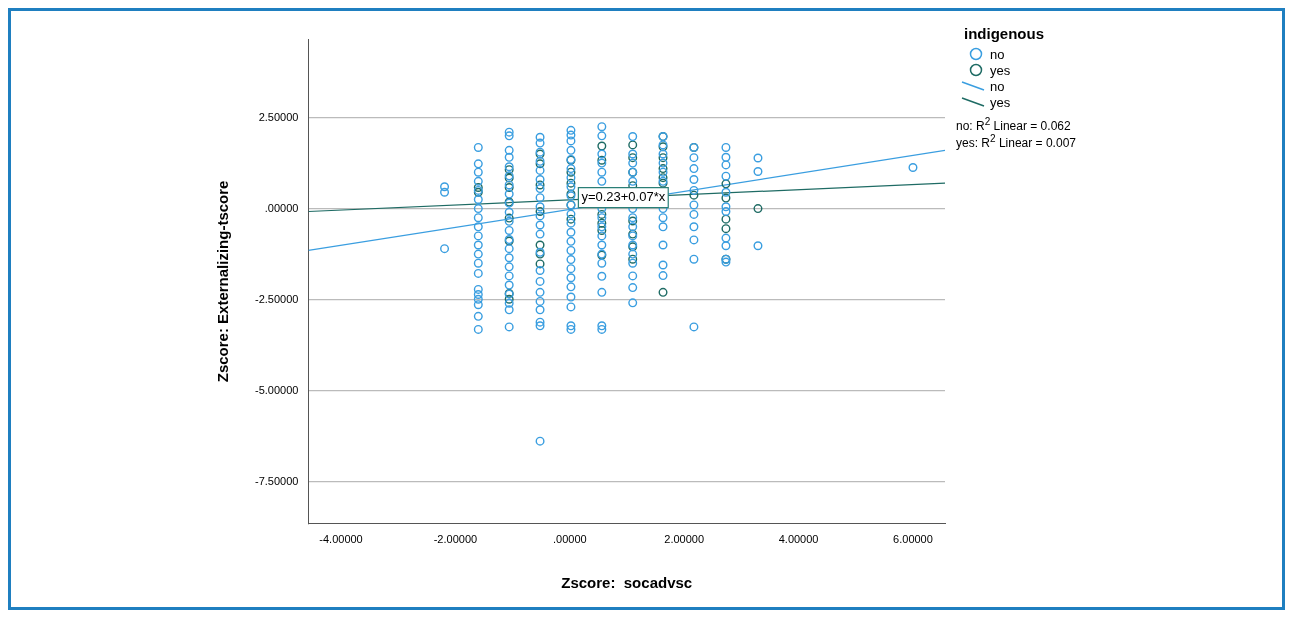  What do you see at coordinates (1016, 141) in the screenshot?
I see `text: yes: R$^{2}$ Linear = 0.007` at bounding box center [1016, 141].